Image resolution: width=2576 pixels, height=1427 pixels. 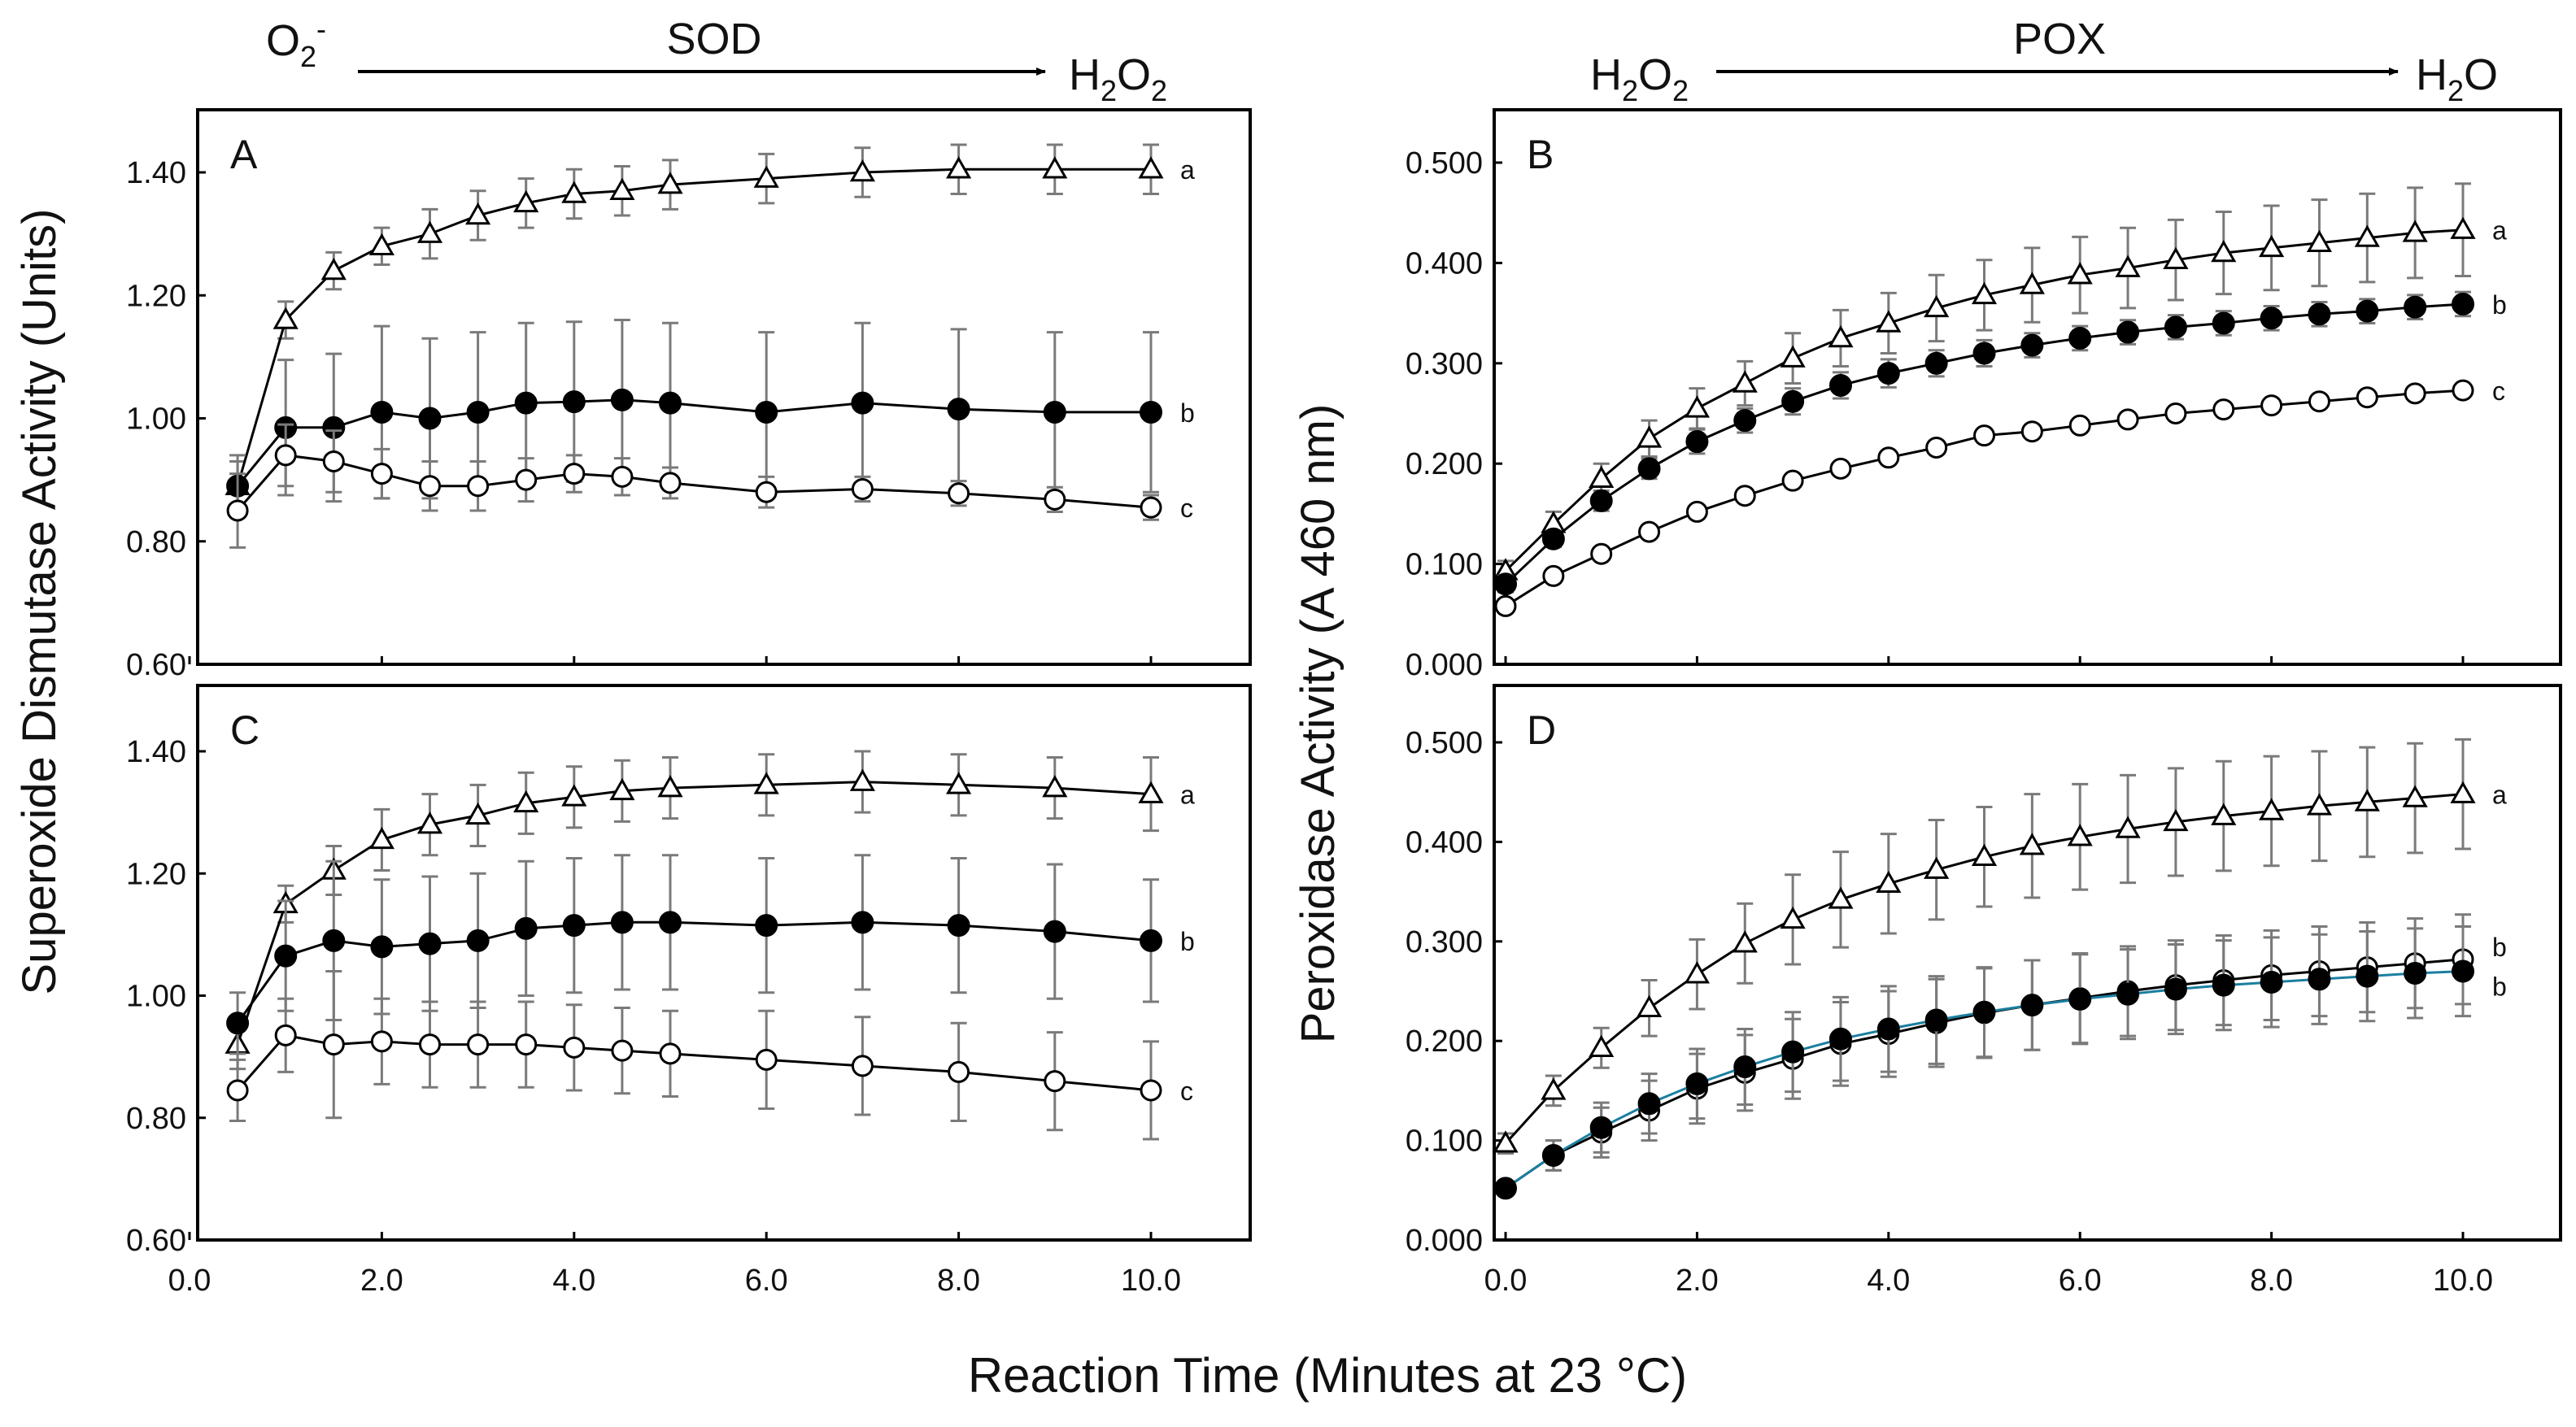 What do you see at coordinates (710, 954) in the screenshot?
I see `panel-c-series-filled-circle: b` at bounding box center [710, 954].